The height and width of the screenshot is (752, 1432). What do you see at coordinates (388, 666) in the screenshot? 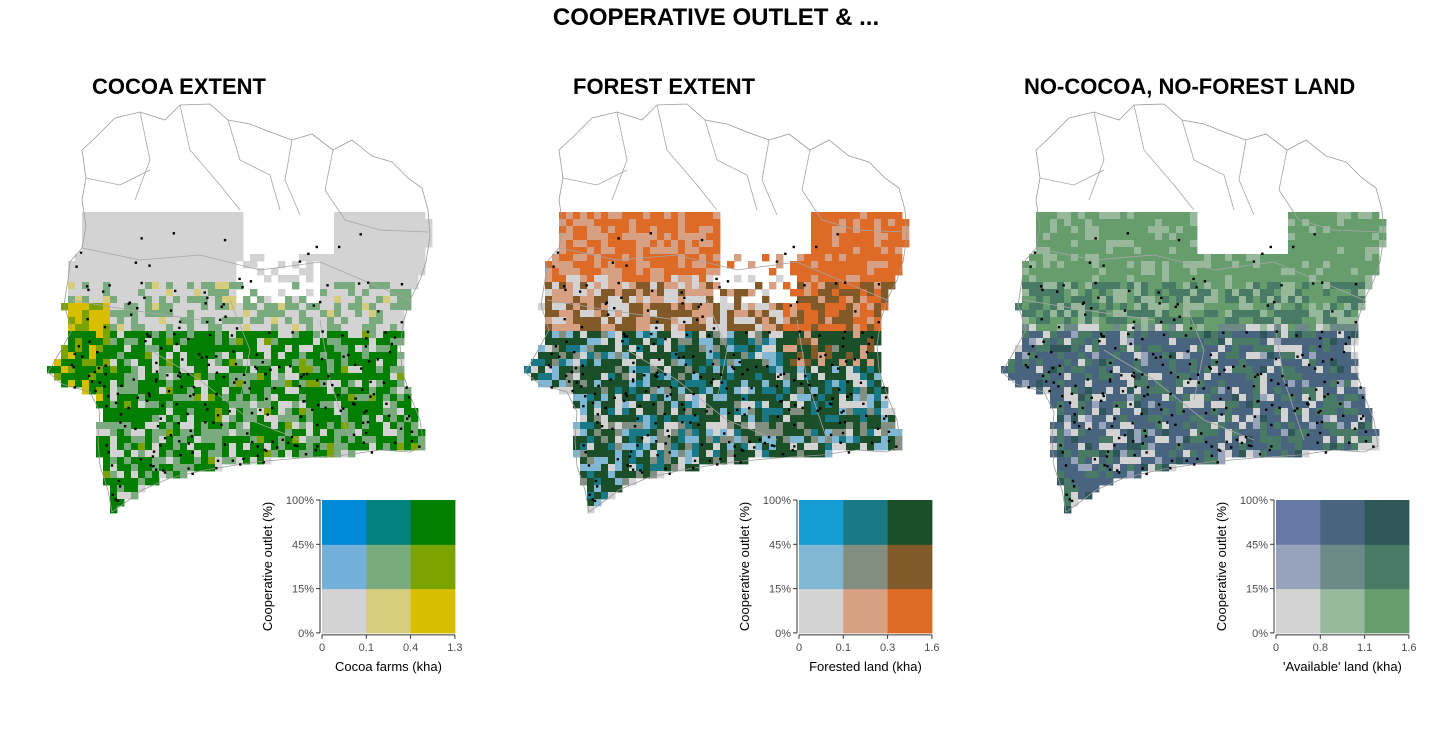
I see `legend-x-label: Cocoa farms (kha)` at bounding box center [388, 666].